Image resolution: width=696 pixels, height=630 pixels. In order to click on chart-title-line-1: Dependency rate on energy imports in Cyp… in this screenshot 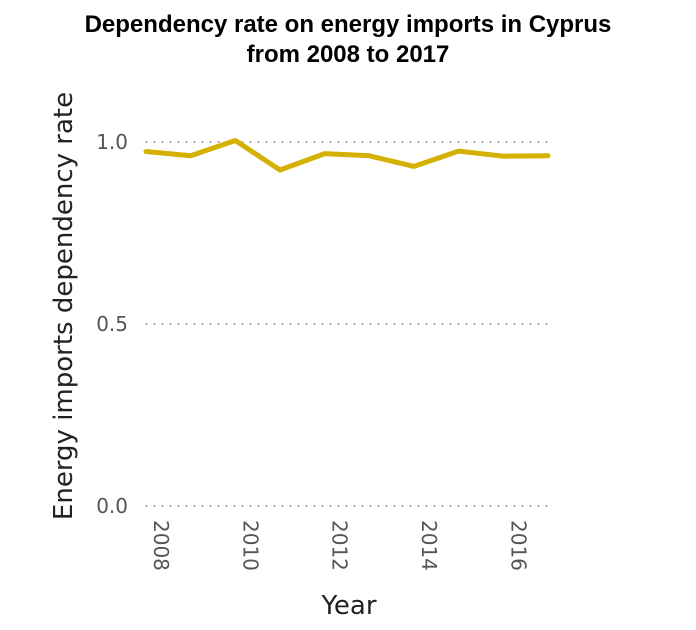, I will do `click(348, 24)`.